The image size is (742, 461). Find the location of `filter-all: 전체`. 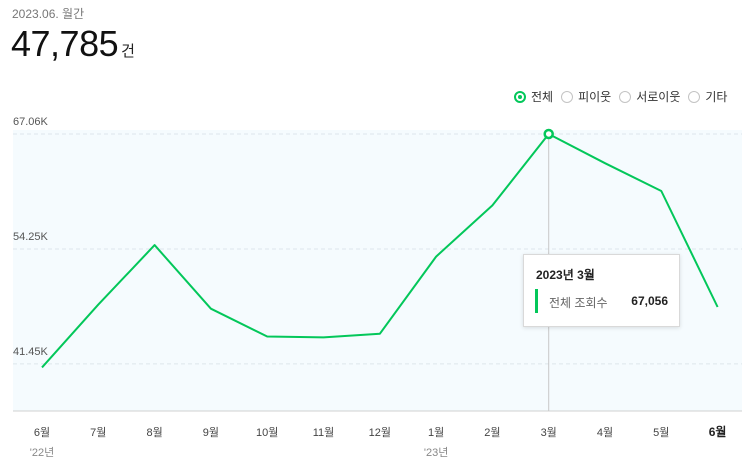

filter-all: 전체 is located at coordinates (533, 96).